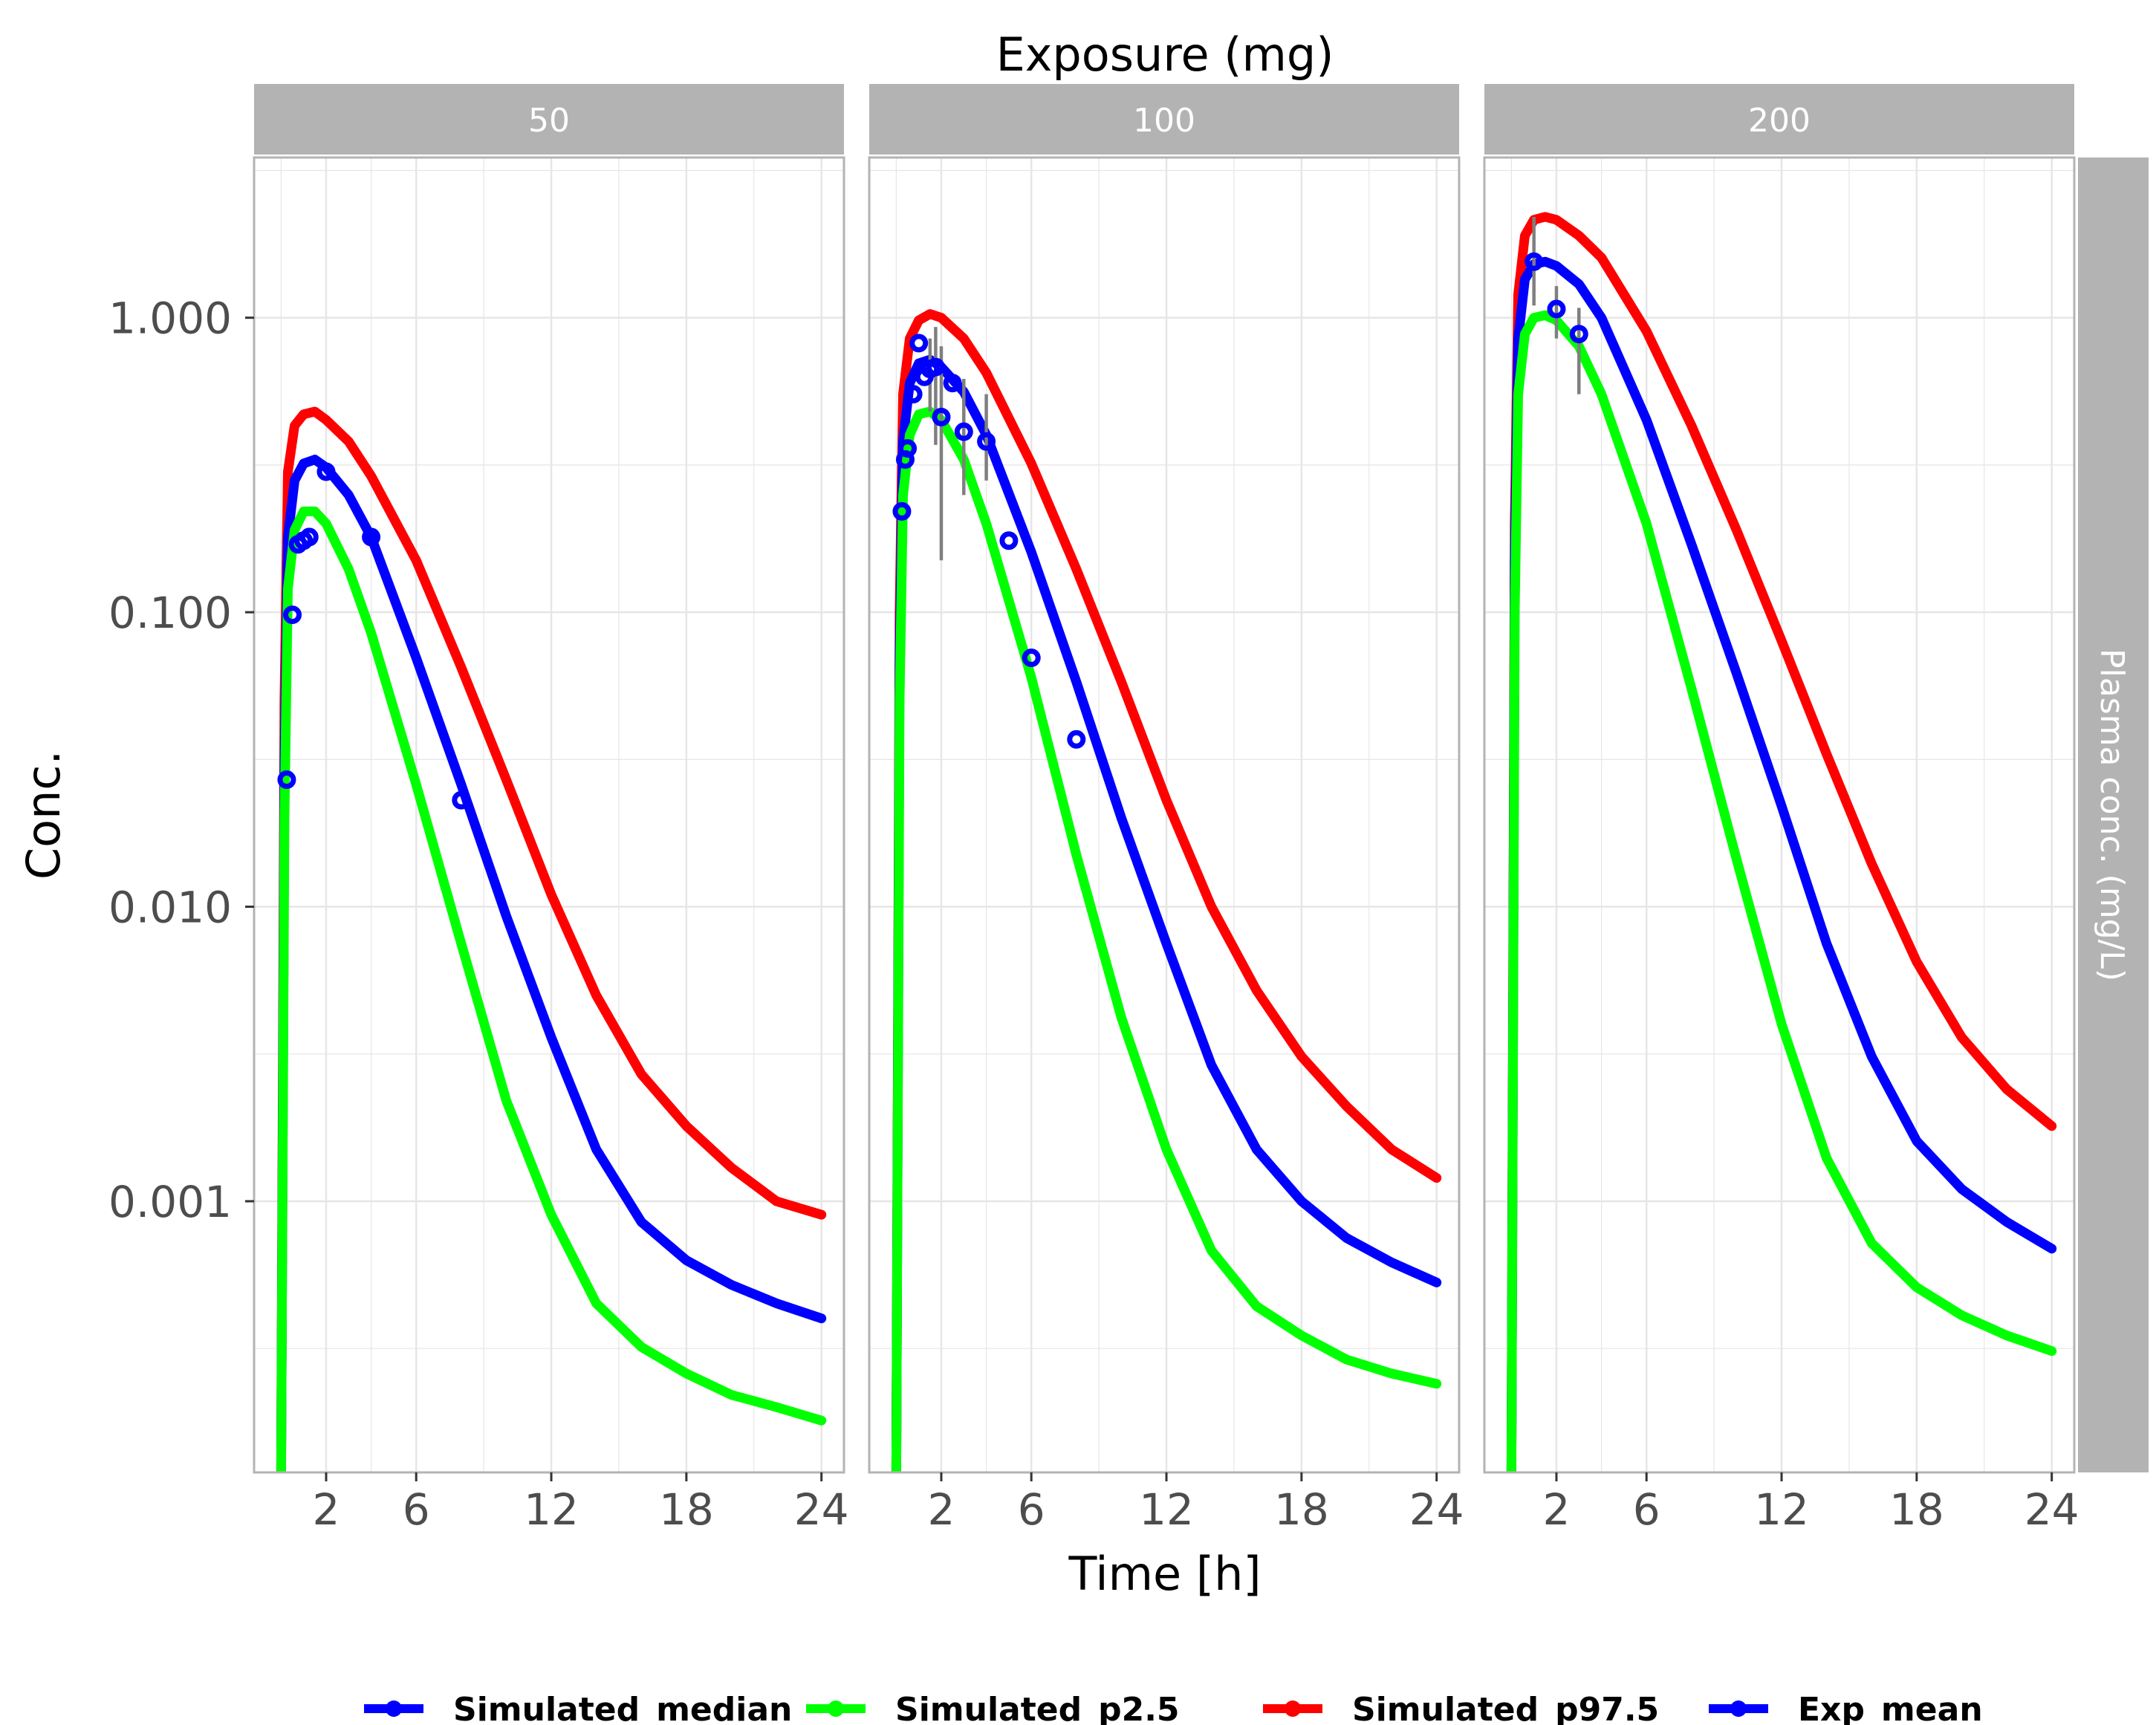  Describe the element at coordinates (1037, 1708) in the screenshot. I see `legend-label: Simulated_p2.5` at that location.